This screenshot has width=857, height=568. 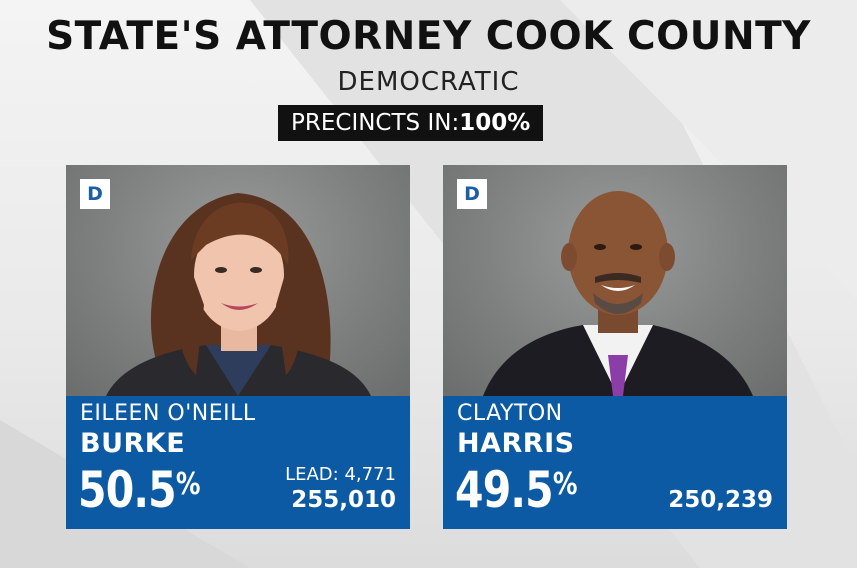 What do you see at coordinates (428, 36) in the screenshot?
I see `race-title: STATE'S ATTORNEY COOK COUNTY` at bounding box center [428, 36].